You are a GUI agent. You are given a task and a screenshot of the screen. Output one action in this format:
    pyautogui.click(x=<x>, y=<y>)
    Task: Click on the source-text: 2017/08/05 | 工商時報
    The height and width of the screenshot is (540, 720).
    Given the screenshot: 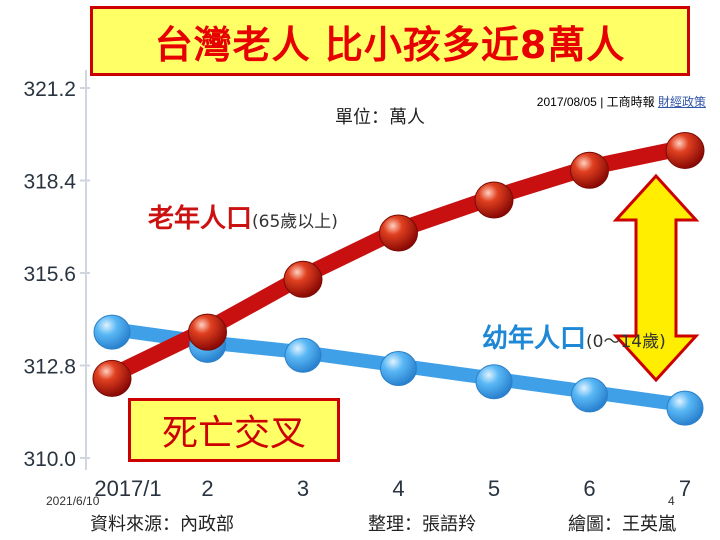 What is the action you would take?
    pyautogui.click(x=597, y=102)
    